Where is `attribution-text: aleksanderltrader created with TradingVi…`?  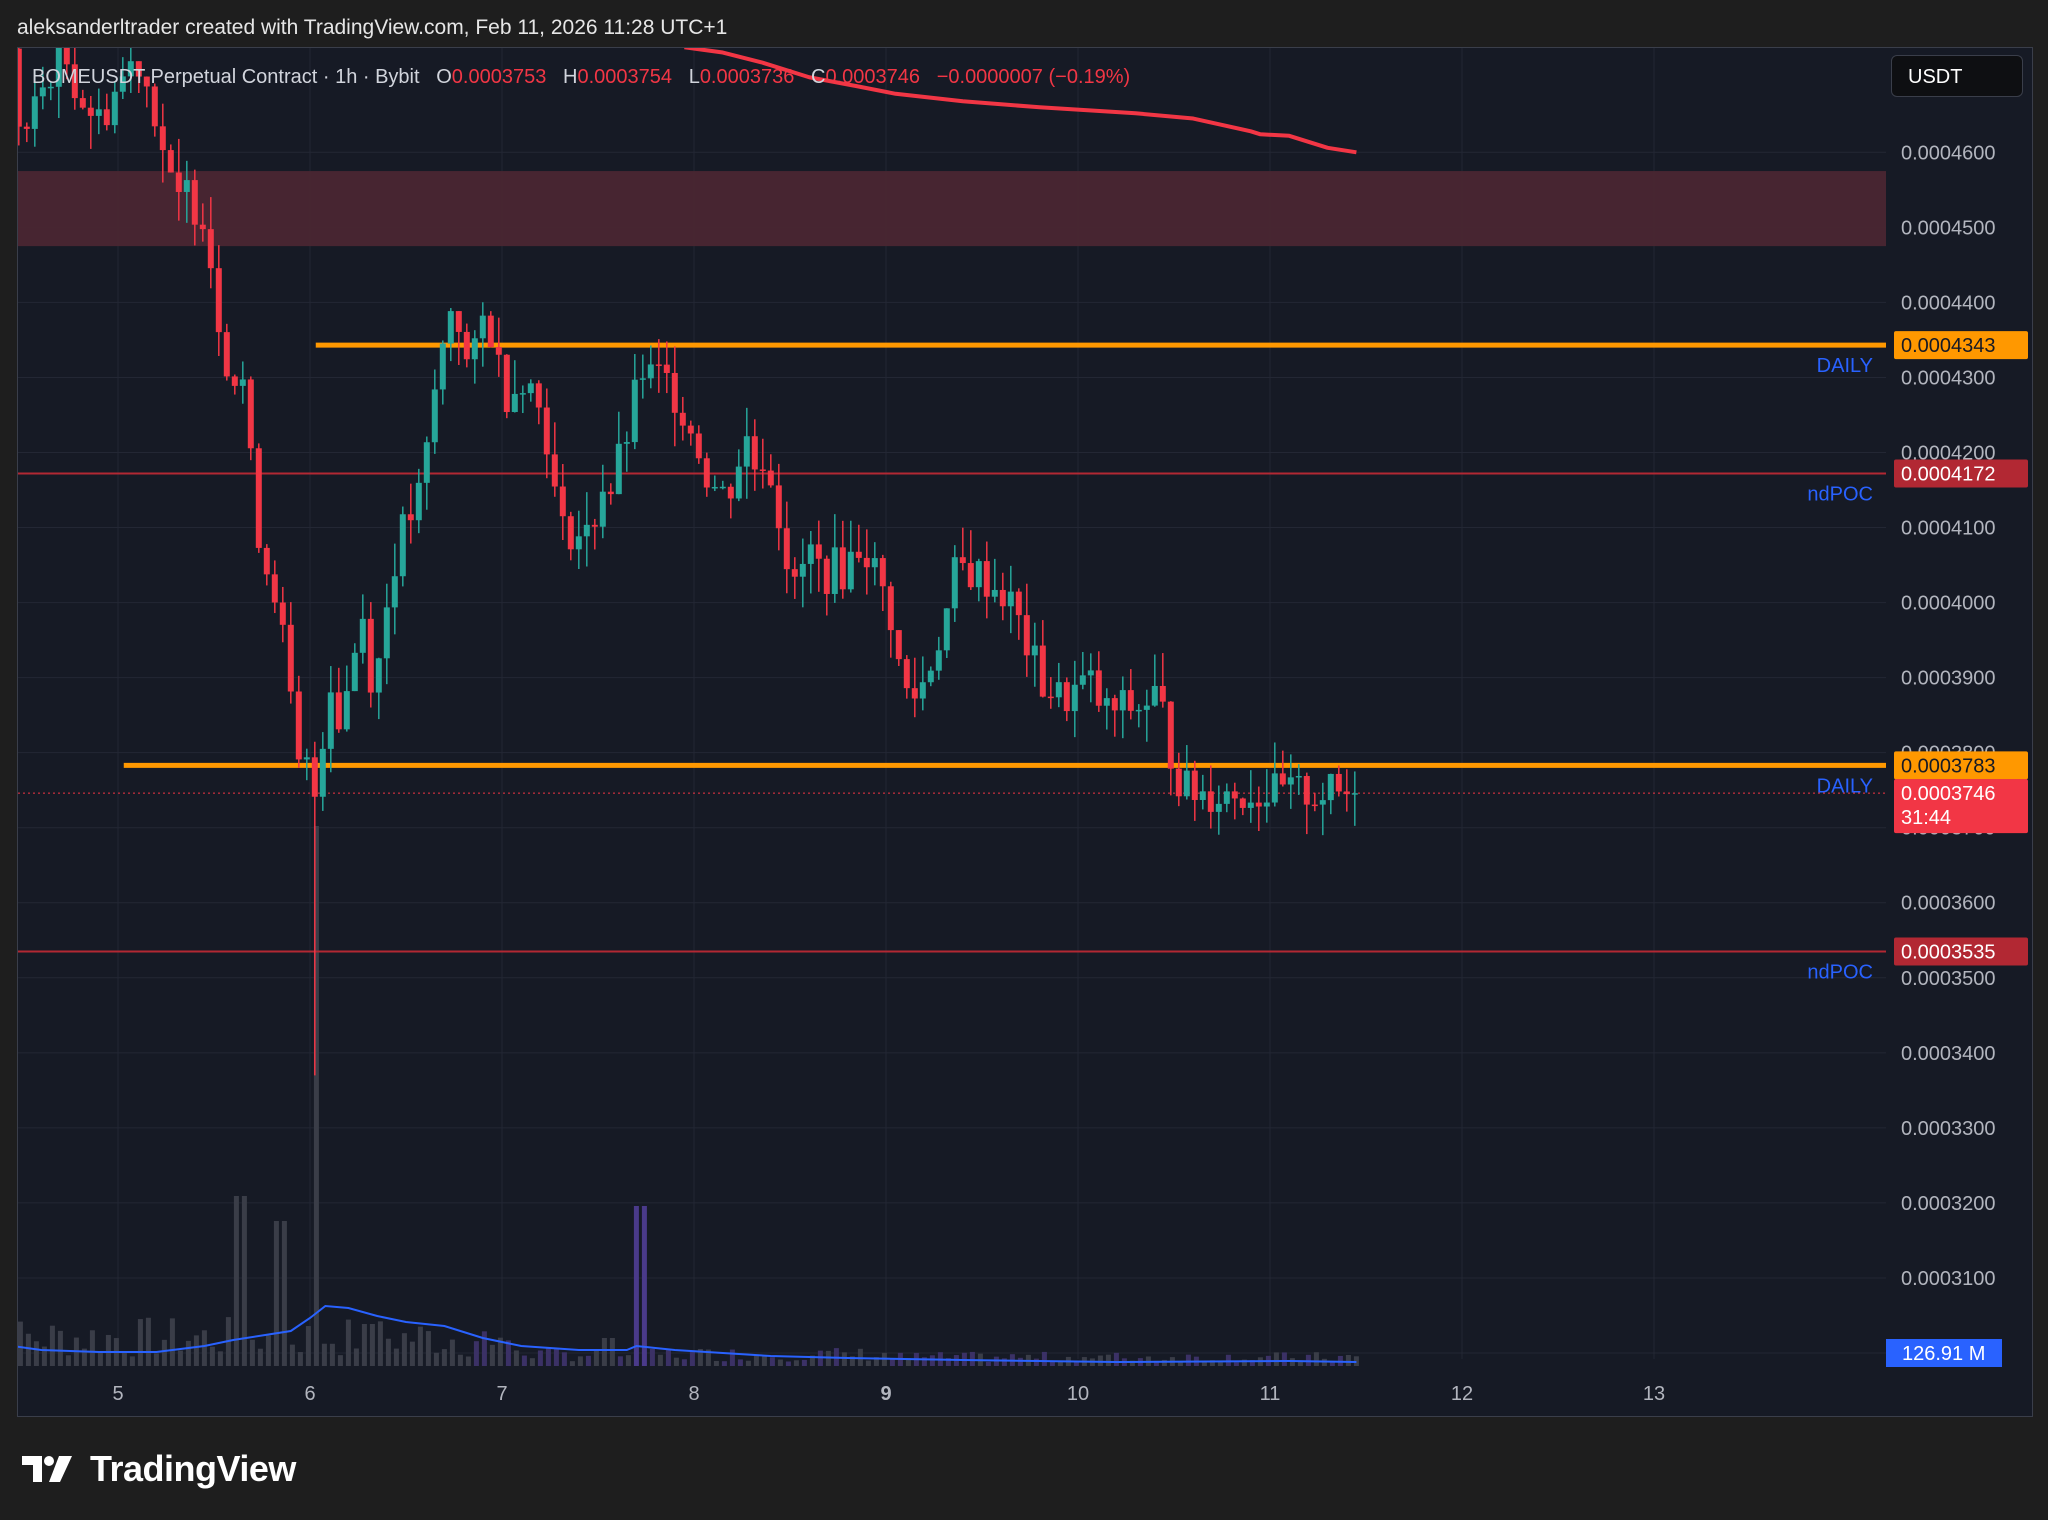
attribution-text: aleksanderltrader created with TradingVi… is located at coordinates (372, 27).